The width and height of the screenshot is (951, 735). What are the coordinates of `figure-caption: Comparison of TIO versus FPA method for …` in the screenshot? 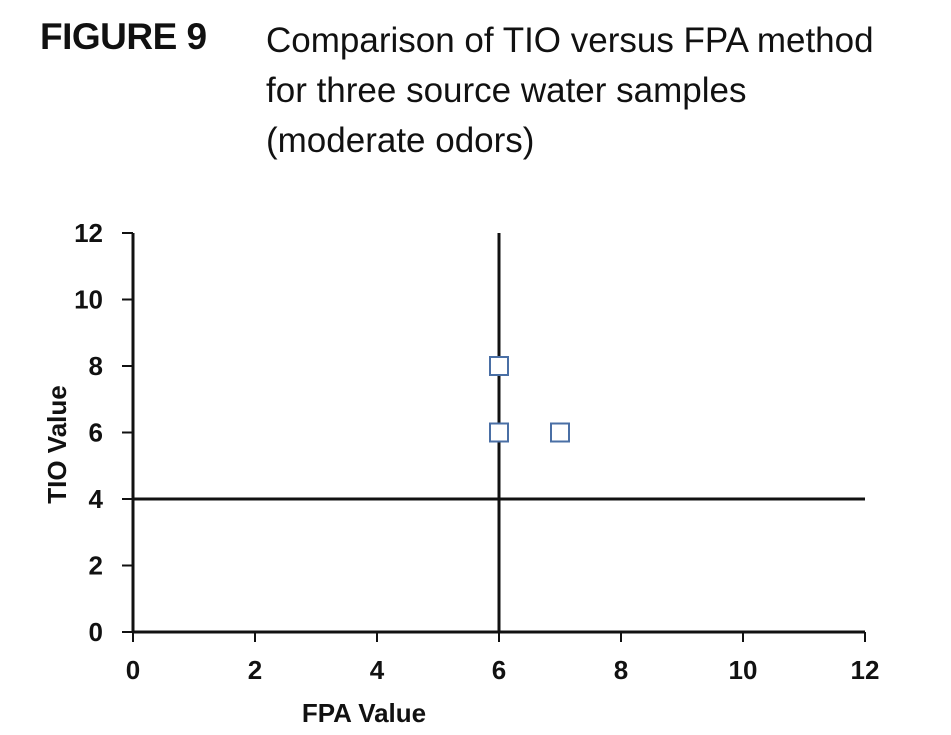 It's located at (601, 91).